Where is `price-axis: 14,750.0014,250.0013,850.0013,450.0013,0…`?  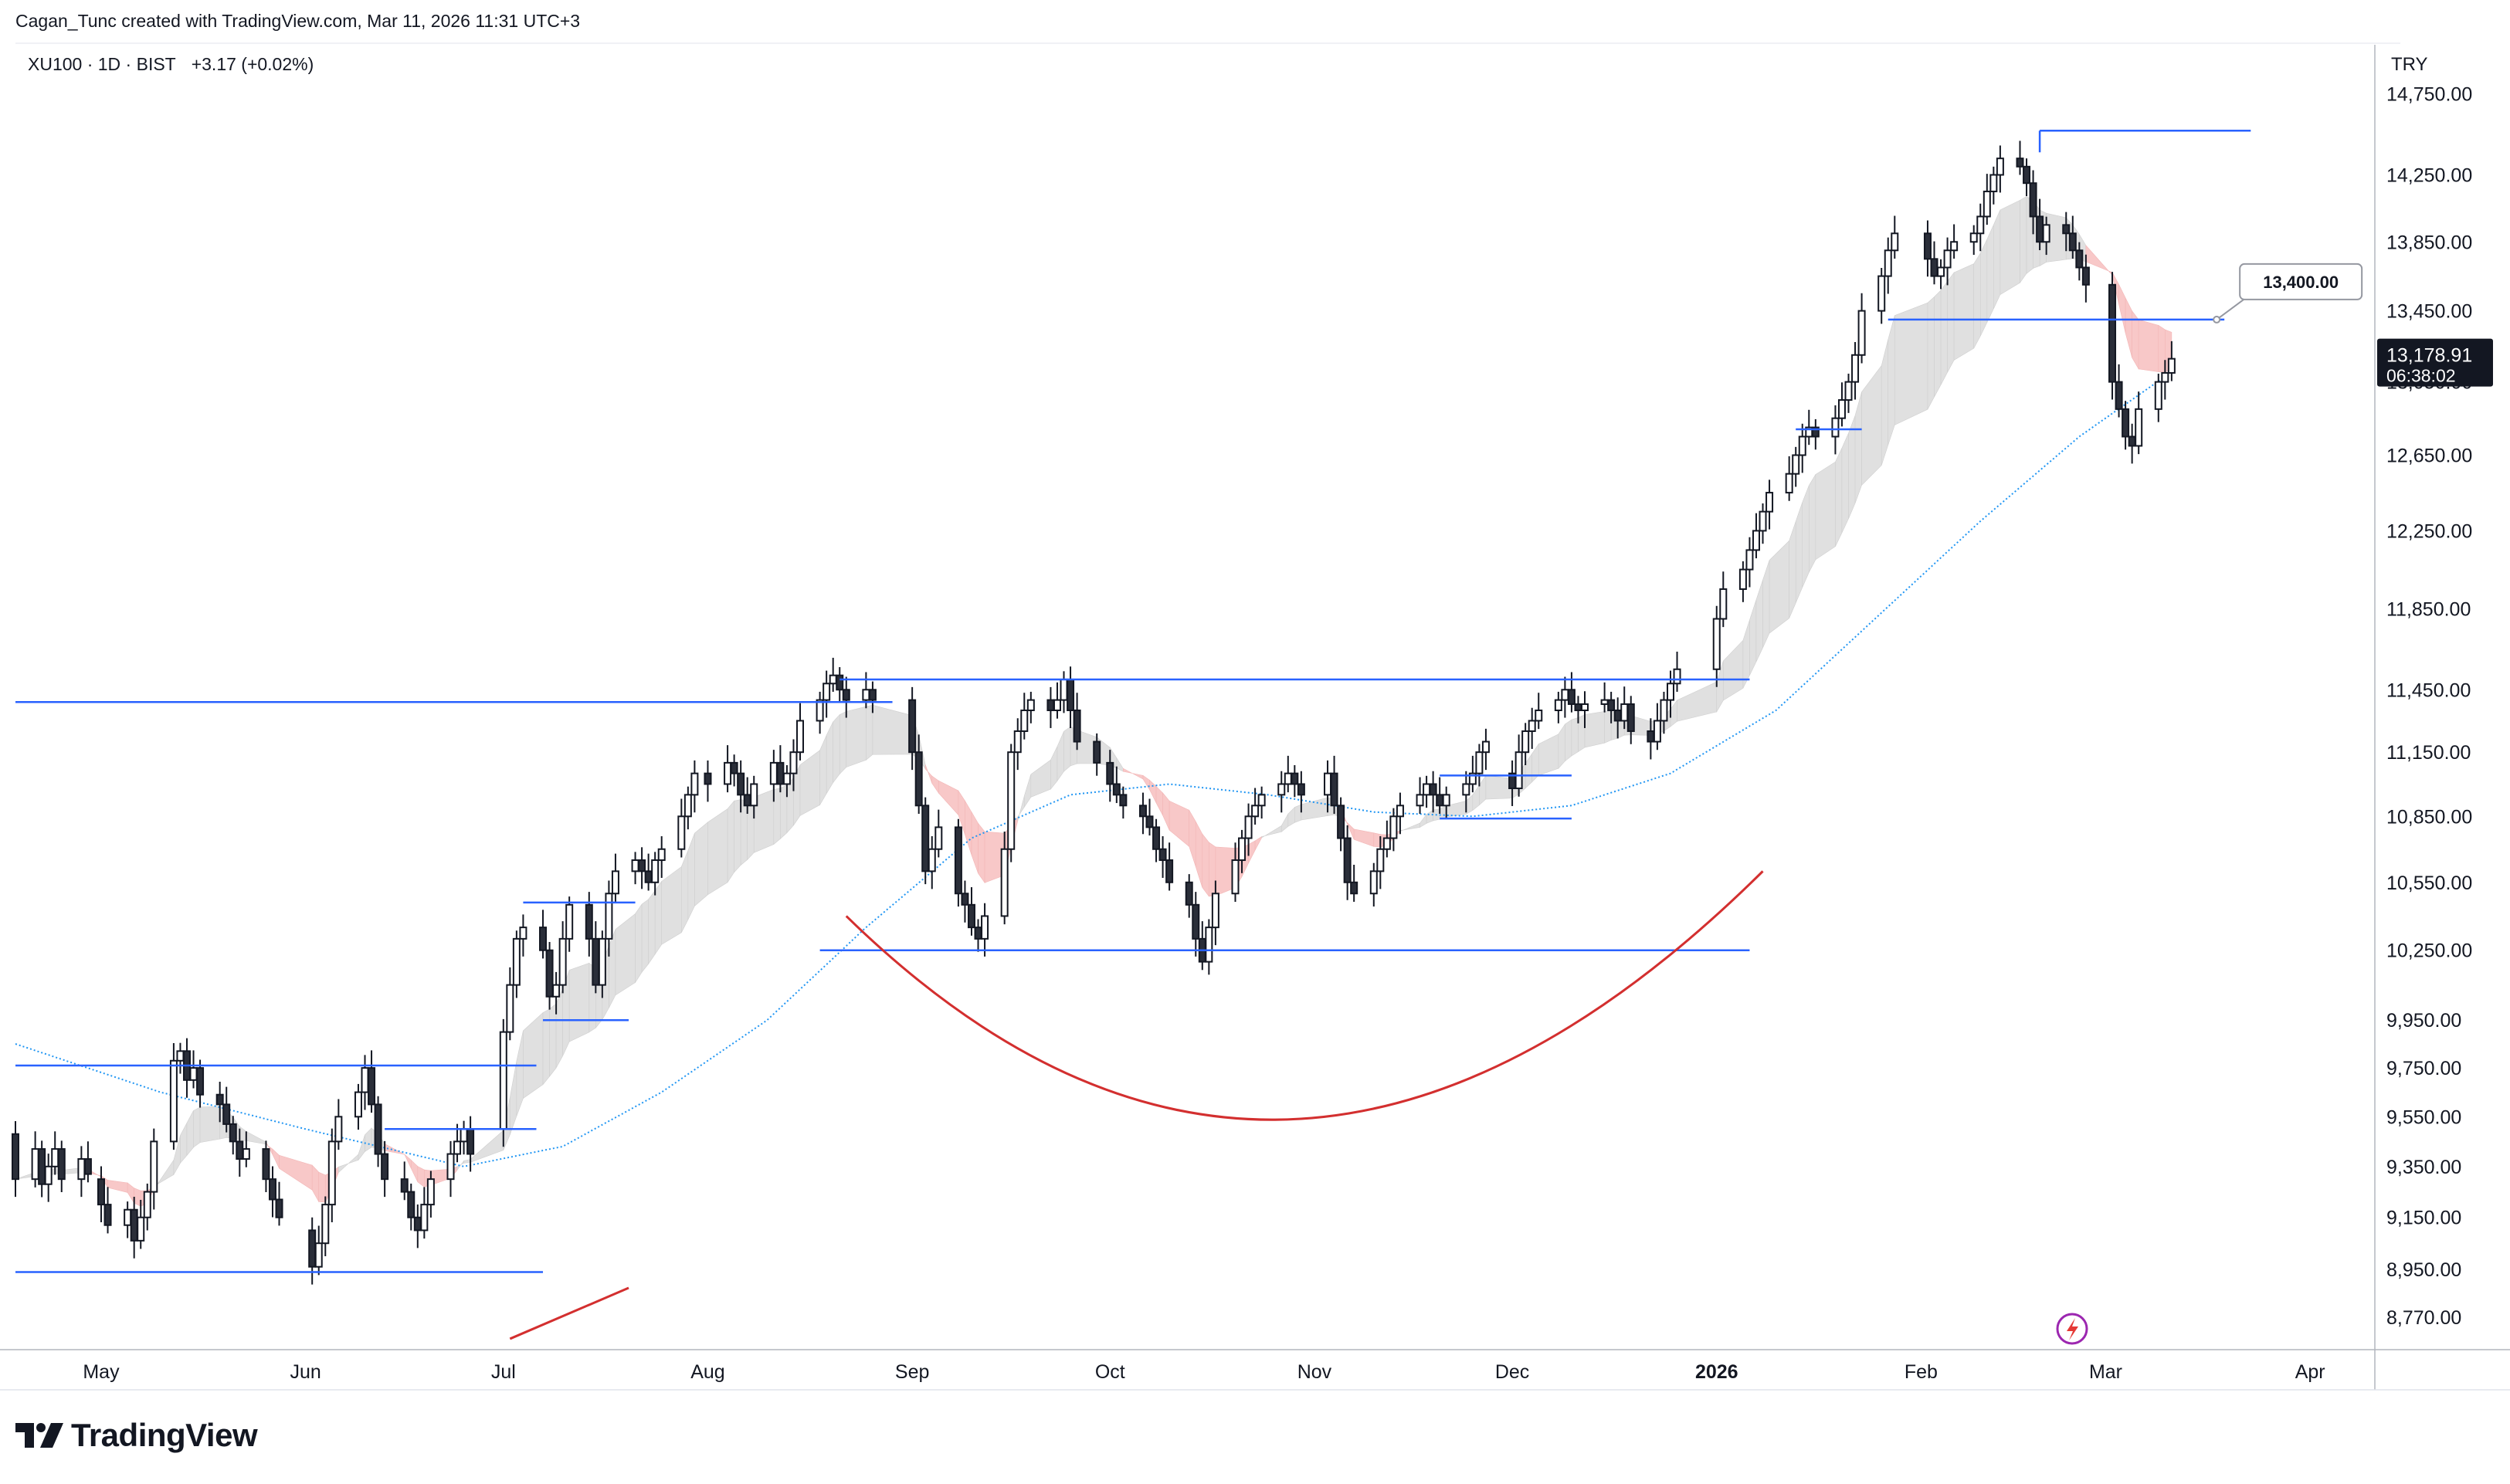 price-axis: 14,750.0014,250.0013,850.0013,450.0013,0… is located at coordinates (2429, 706).